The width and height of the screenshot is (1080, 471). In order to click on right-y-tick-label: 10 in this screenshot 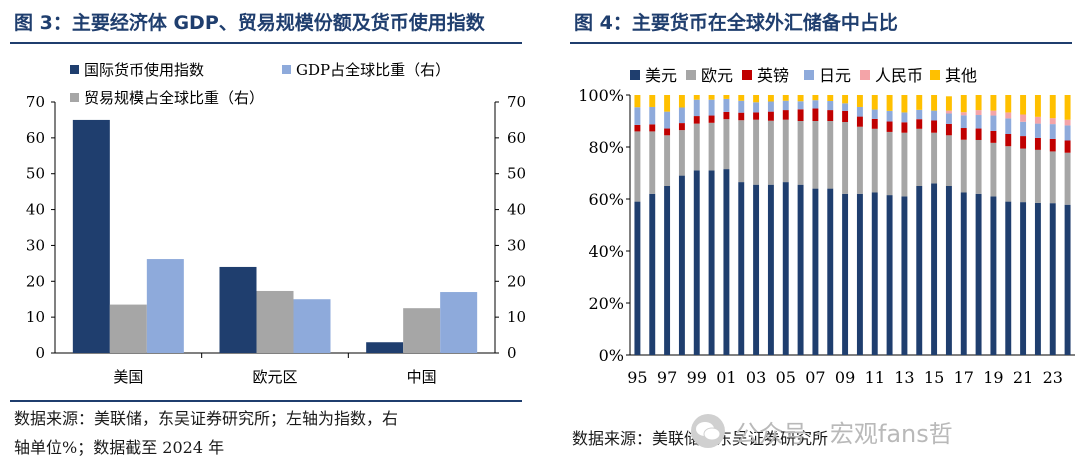, I will do `click(516, 317)`.